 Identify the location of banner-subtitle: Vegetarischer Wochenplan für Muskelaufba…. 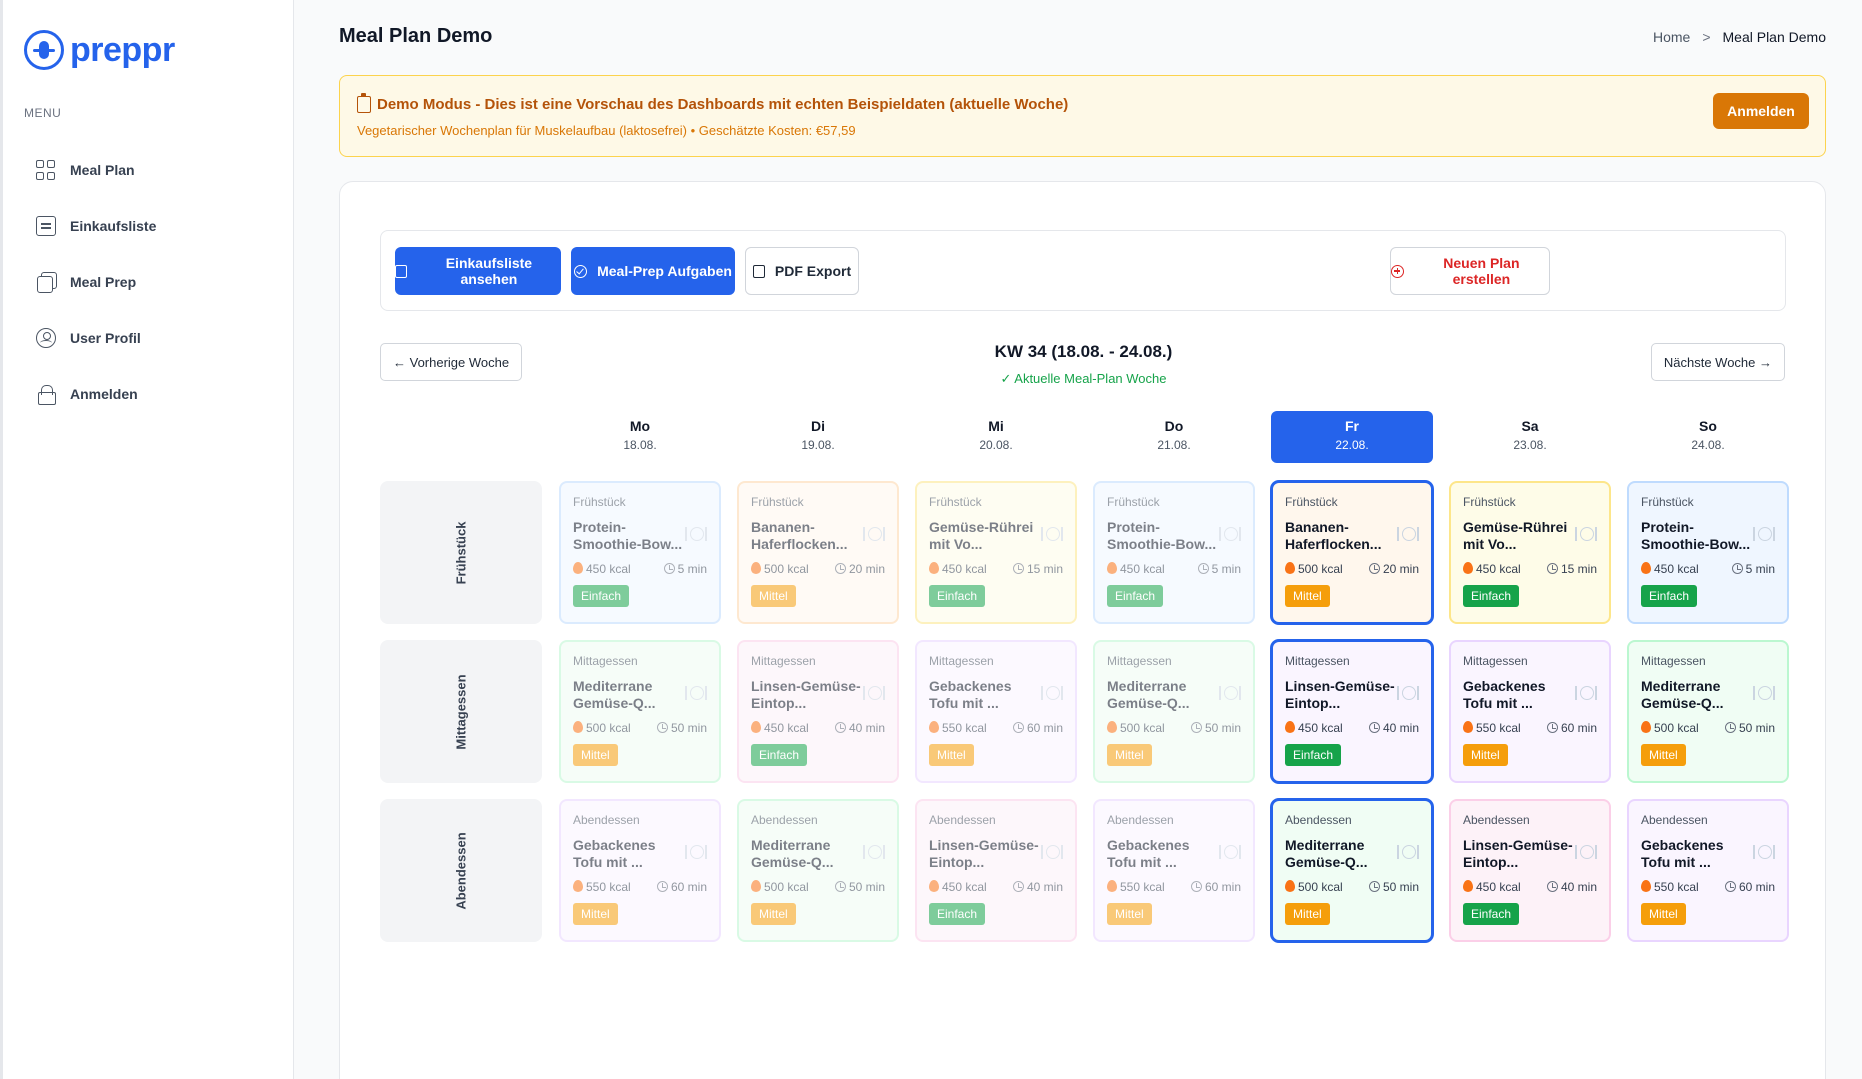
(606, 130).